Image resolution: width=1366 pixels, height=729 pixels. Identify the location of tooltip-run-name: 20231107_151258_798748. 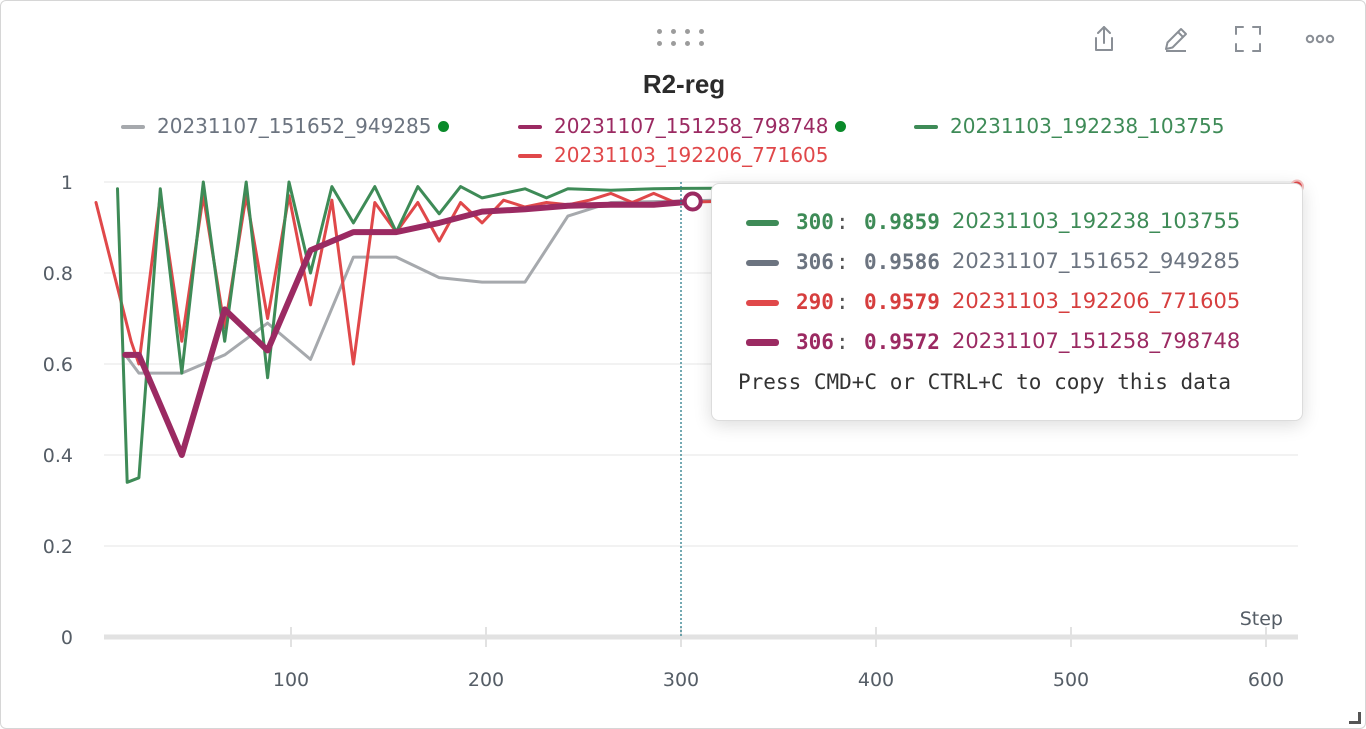
(1096, 341).